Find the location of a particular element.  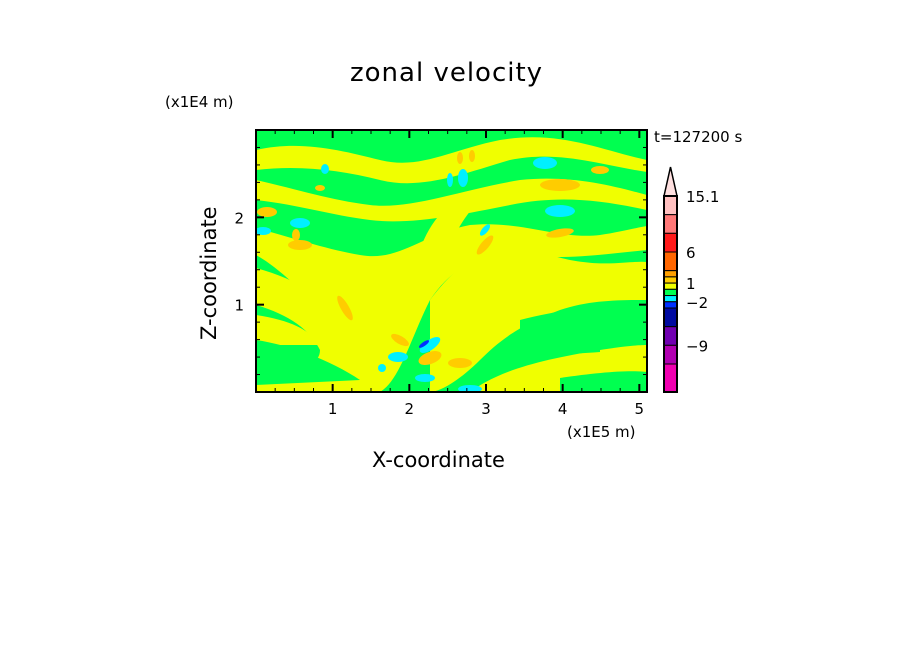

y-axis-unit: (x1E4 m) is located at coordinates (199, 102).